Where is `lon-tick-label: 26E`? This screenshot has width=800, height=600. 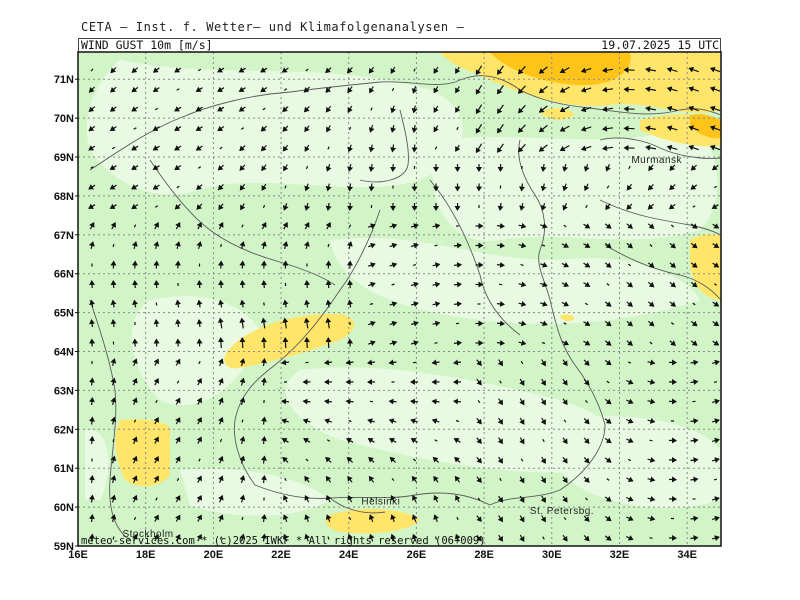
lon-tick-label: 26E is located at coordinates (417, 555).